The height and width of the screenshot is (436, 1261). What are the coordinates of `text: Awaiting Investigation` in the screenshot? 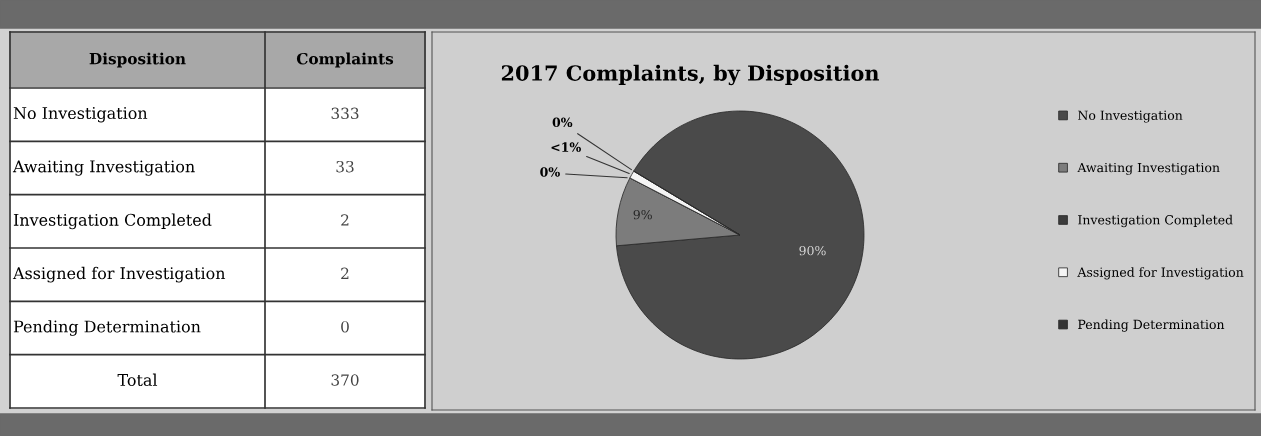 It's located at (103, 168).